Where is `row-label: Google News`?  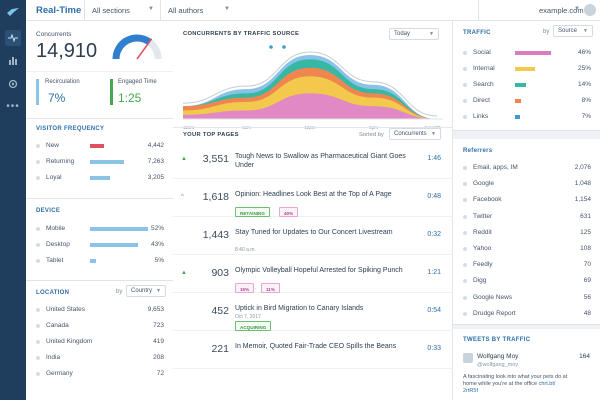
row-label: Google News is located at coordinates (493, 297).